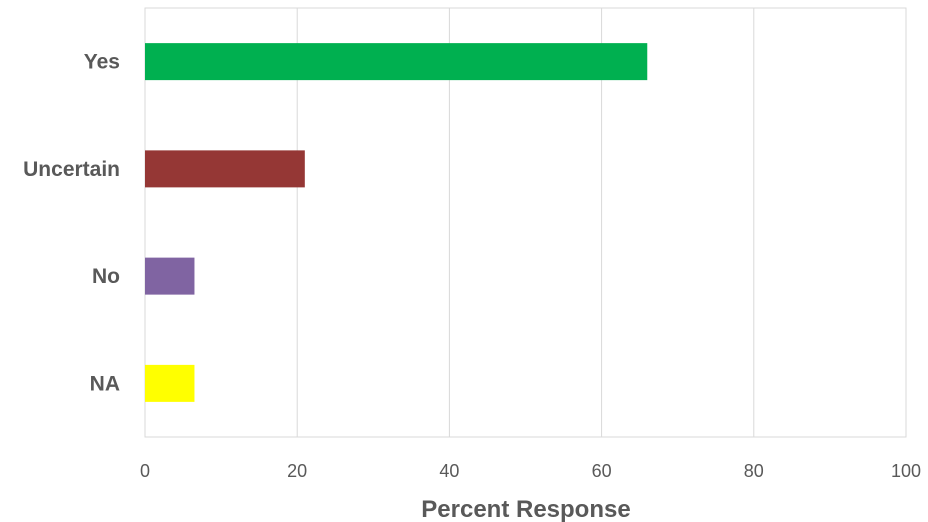  I want to click on bar-uncertain, so click(225, 169).